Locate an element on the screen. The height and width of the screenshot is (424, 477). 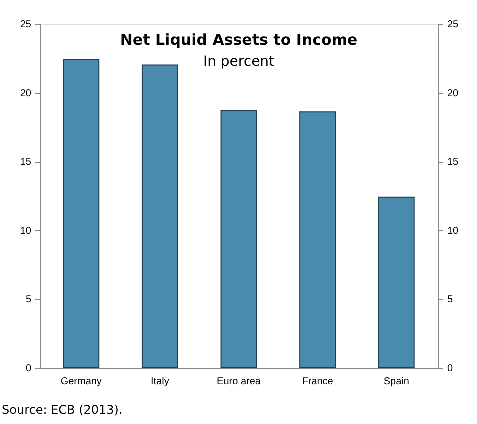
x-tick-label: Spain is located at coordinates (397, 382).